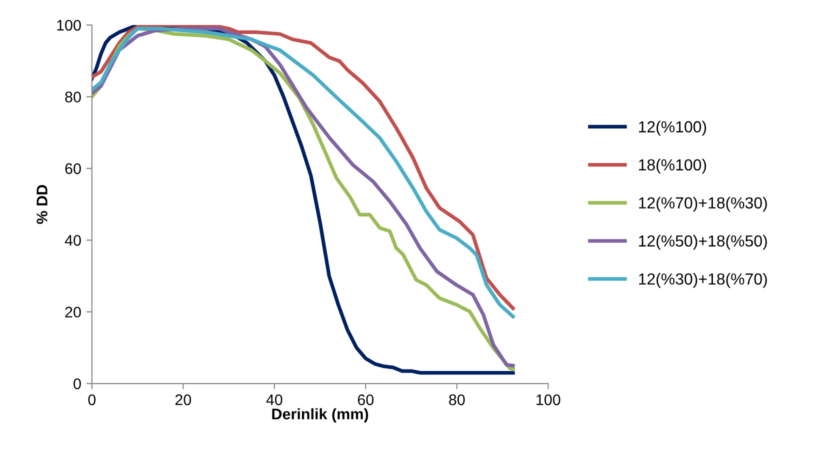 This screenshot has width=828, height=455. Describe the element at coordinates (703, 242) in the screenshot. I see `legend-label: 12(%50)+18(%50)` at that location.